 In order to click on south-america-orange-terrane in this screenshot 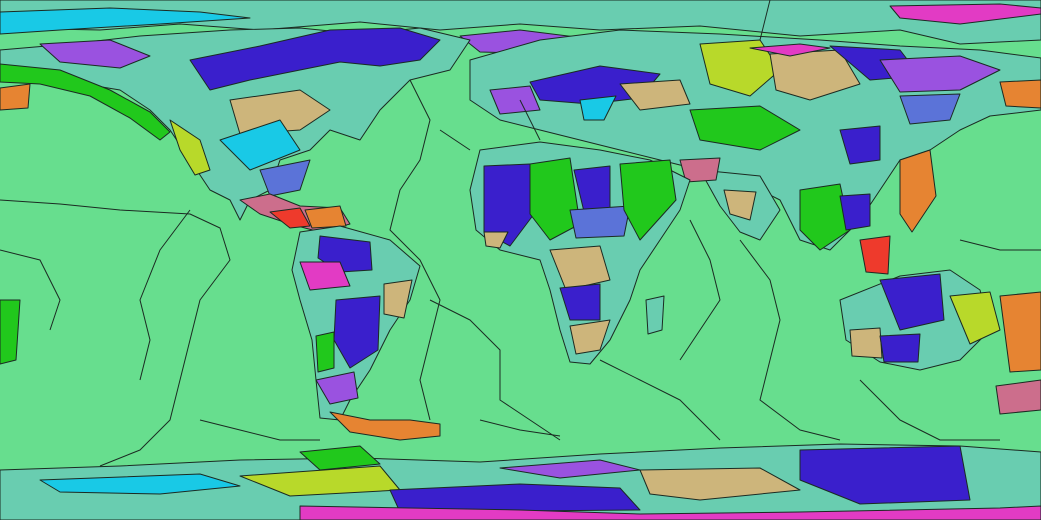, I will do `click(385, 426)`.